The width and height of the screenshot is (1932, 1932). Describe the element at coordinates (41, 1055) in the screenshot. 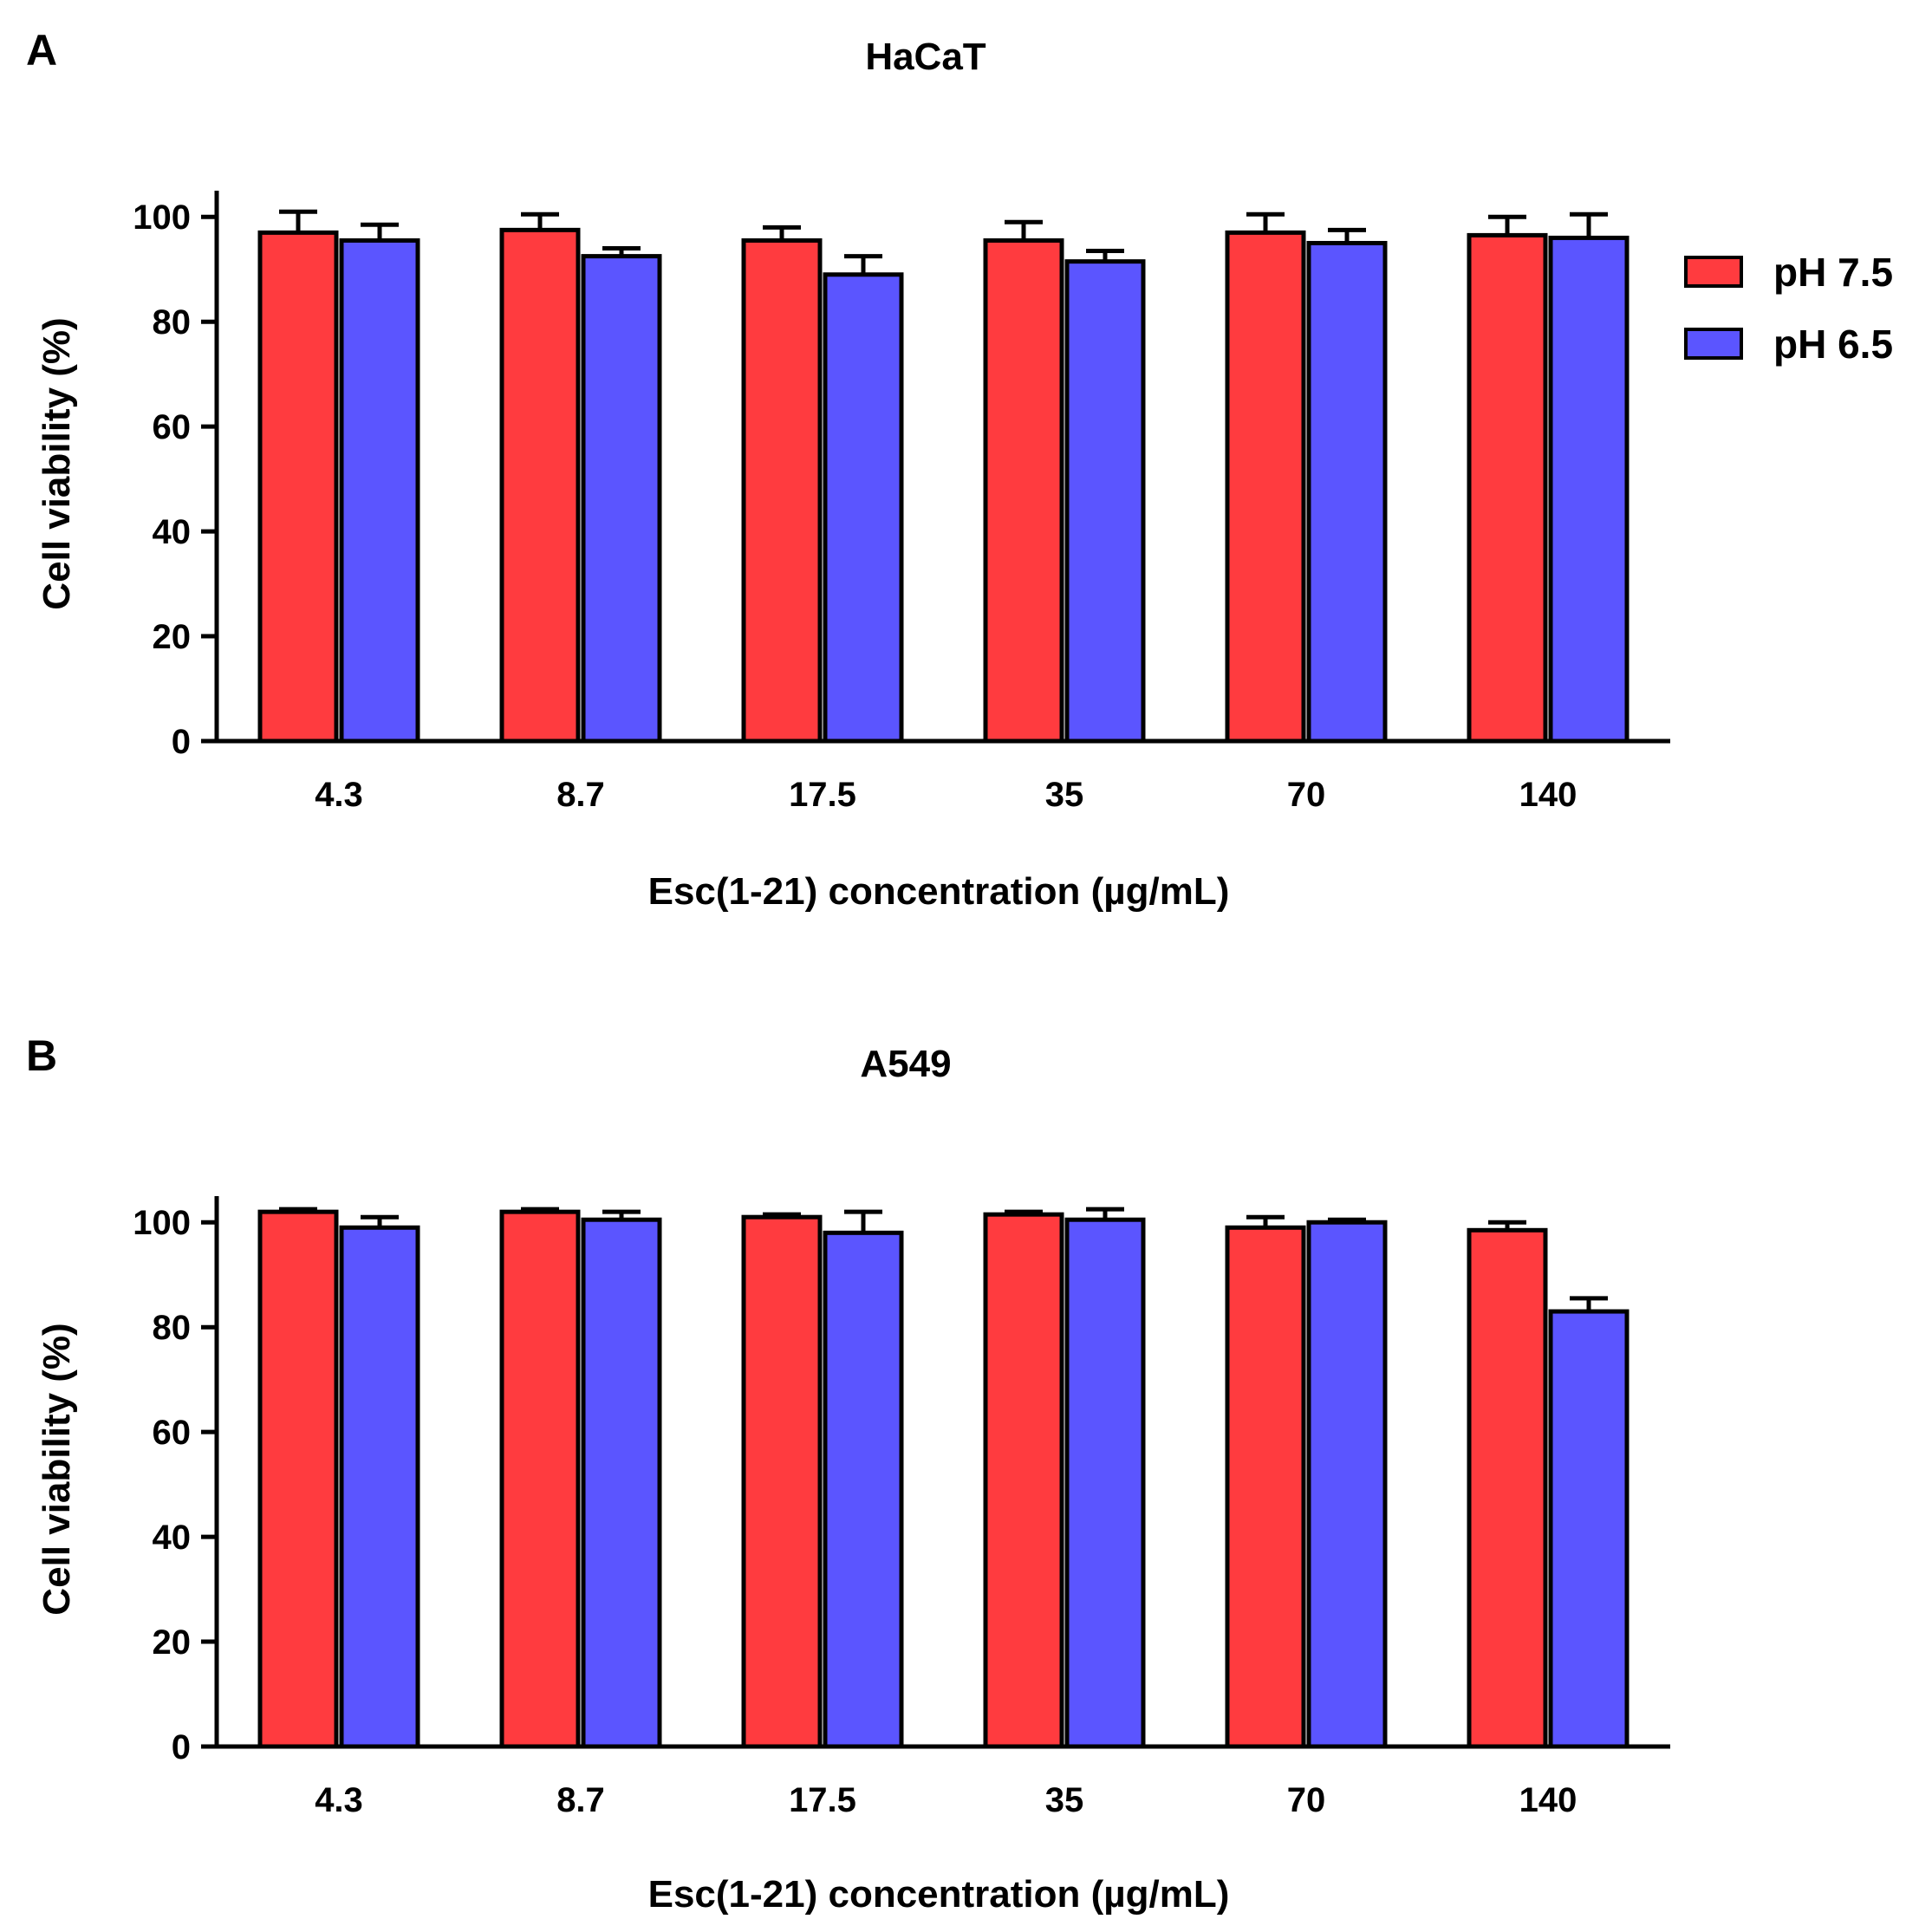

I see `panel-letter: B` at that location.